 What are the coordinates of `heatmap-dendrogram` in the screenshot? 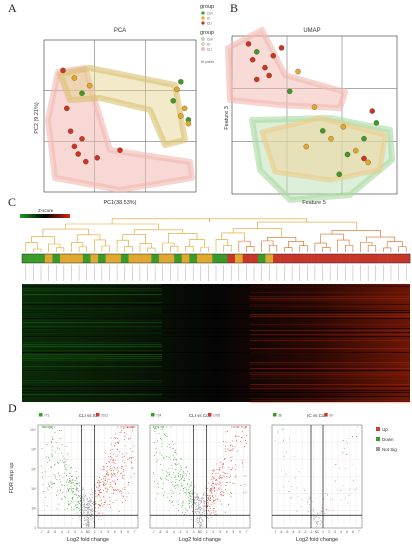 It's located at (216, 235).